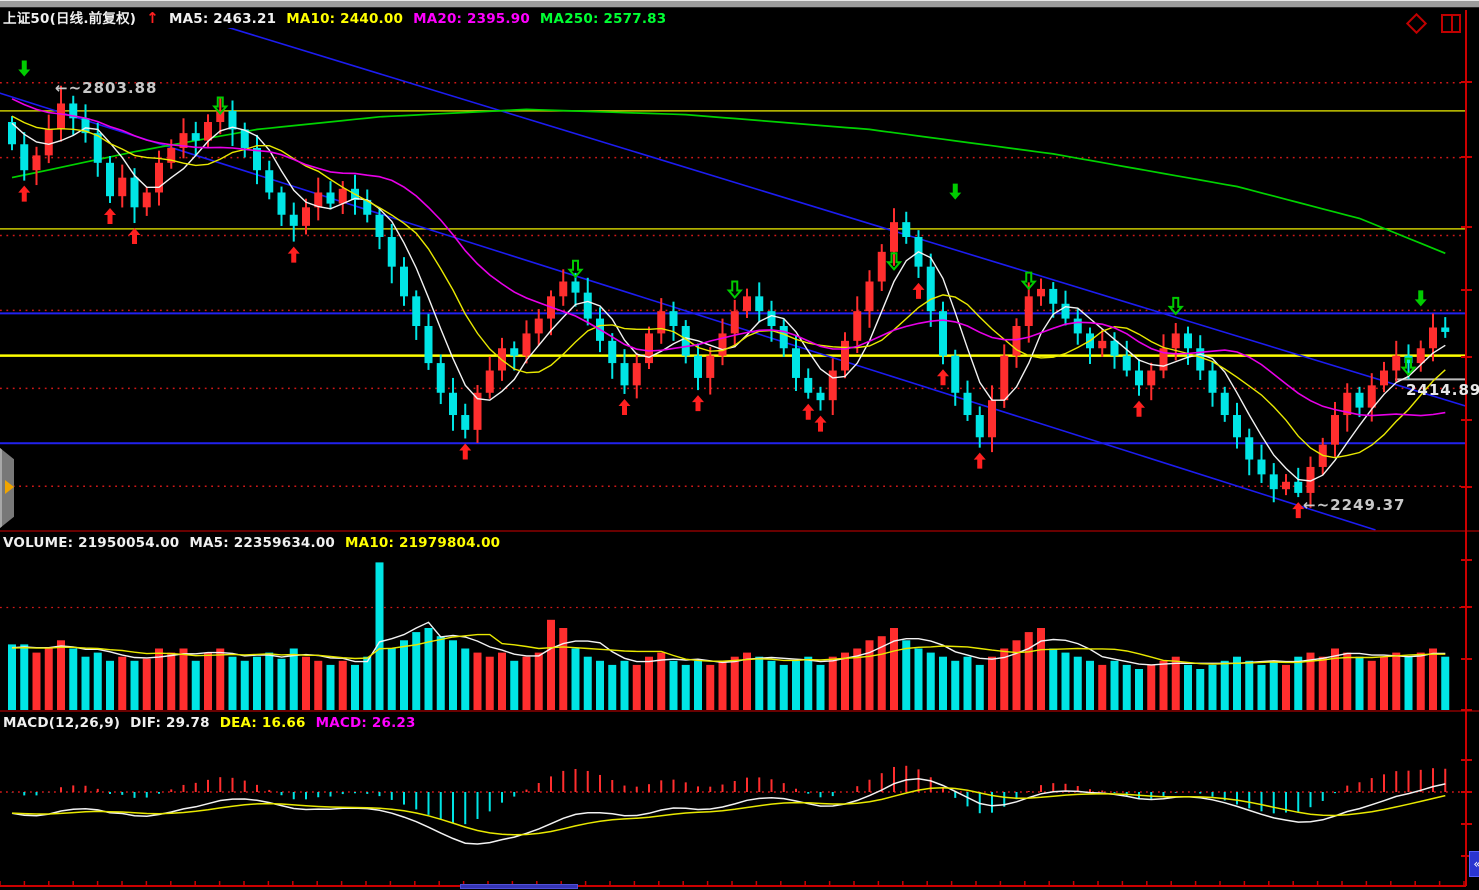  Describe the element at coordinates (471, 19) in the screenshot. I see `ma20-value: MA20: 2395.90` at that location.